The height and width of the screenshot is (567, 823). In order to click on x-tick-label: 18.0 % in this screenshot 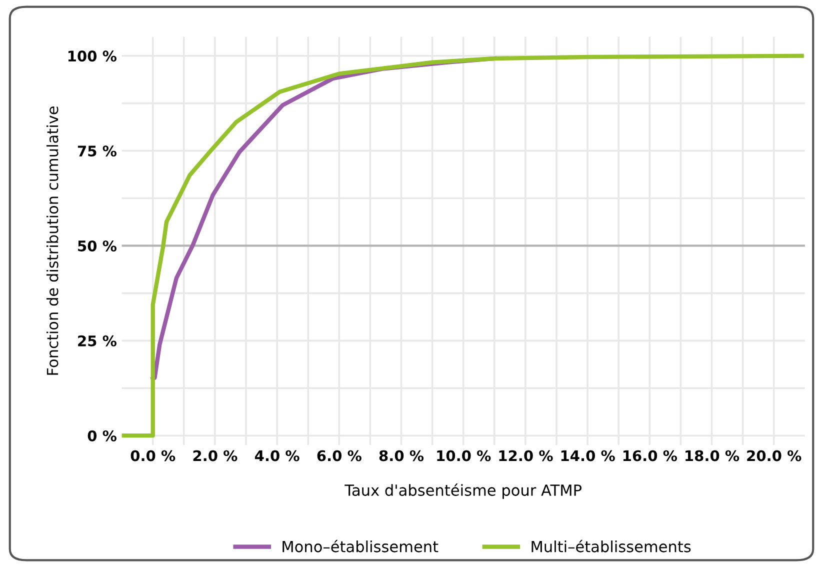, I will do `click(713, 456)`.